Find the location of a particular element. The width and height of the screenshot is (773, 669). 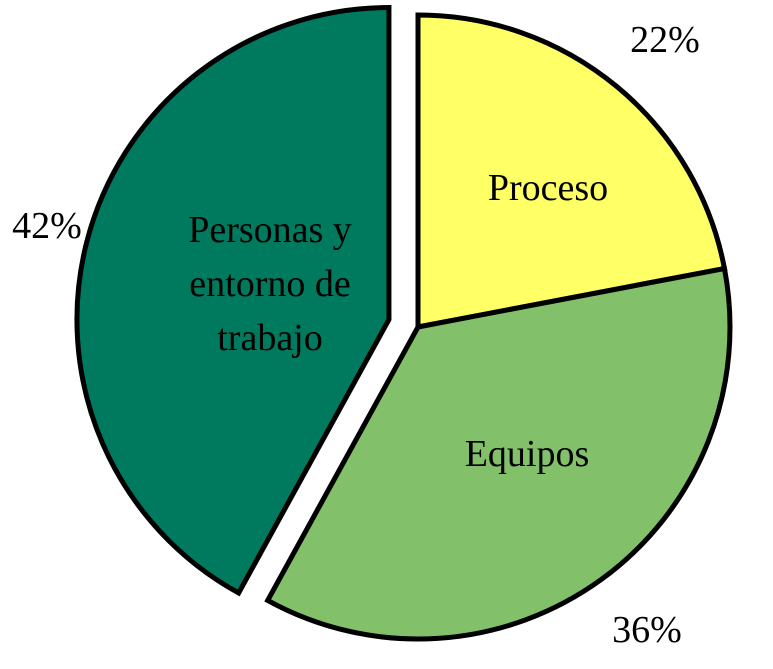

slice-percent-label: 22% is located at coordinates (665, 40).